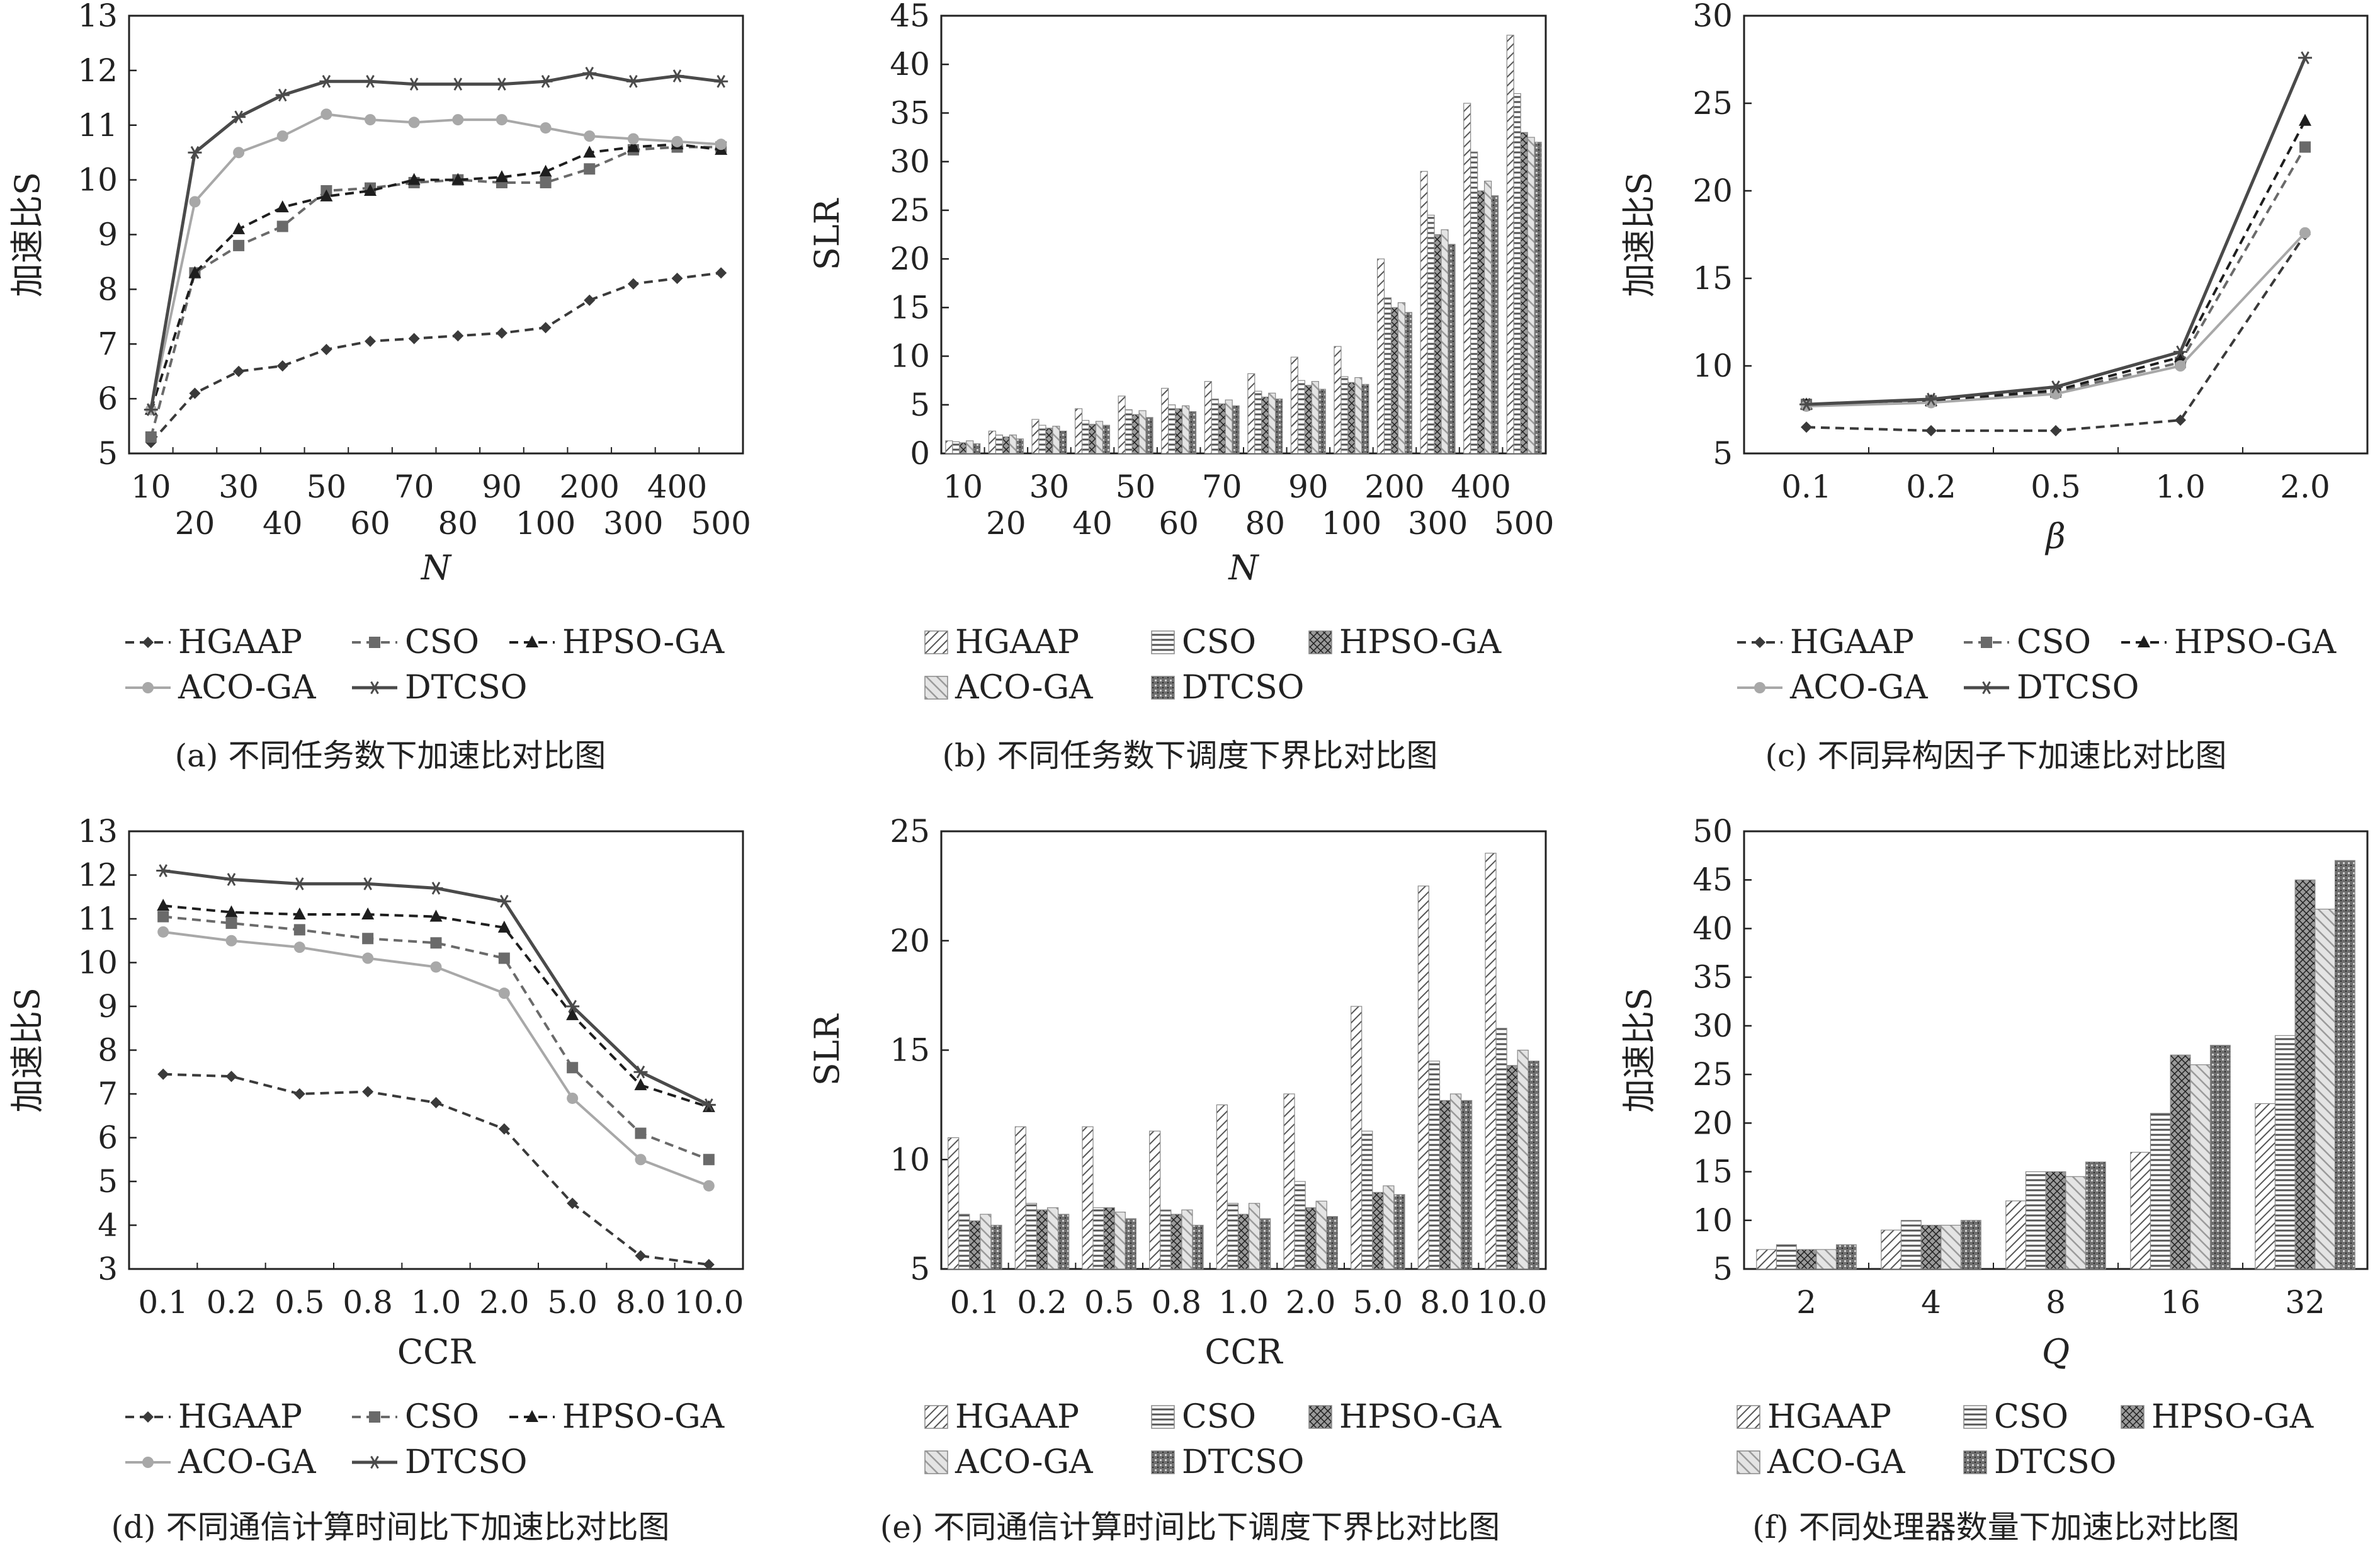  What do you see at coordinates (1017, 1417) in the screenshot?
I see `legend-label: HGAAP` at bounding box center [1017, 1417].